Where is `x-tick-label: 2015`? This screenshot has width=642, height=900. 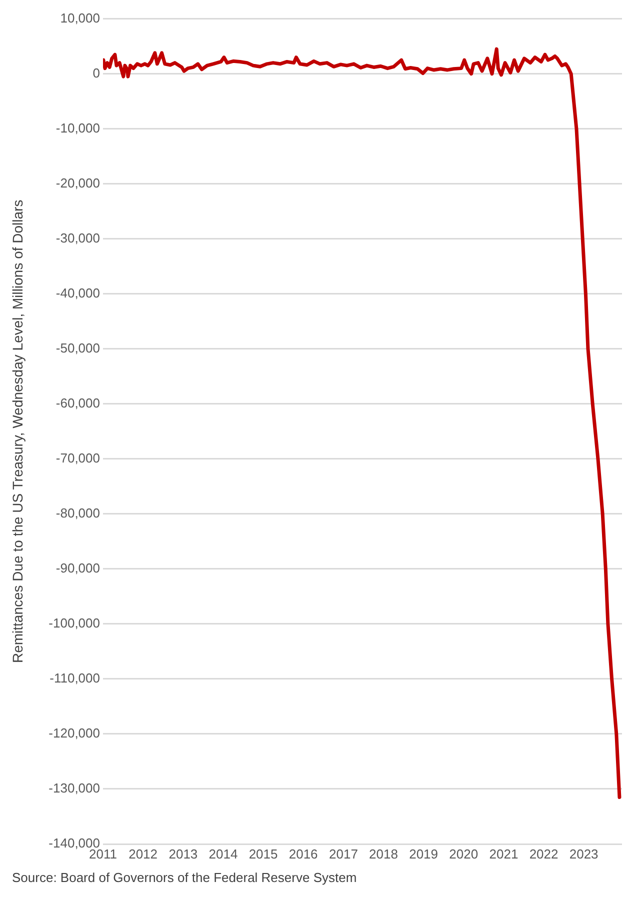 x-tick-label: 2015 is located at coordinates (263, 854).